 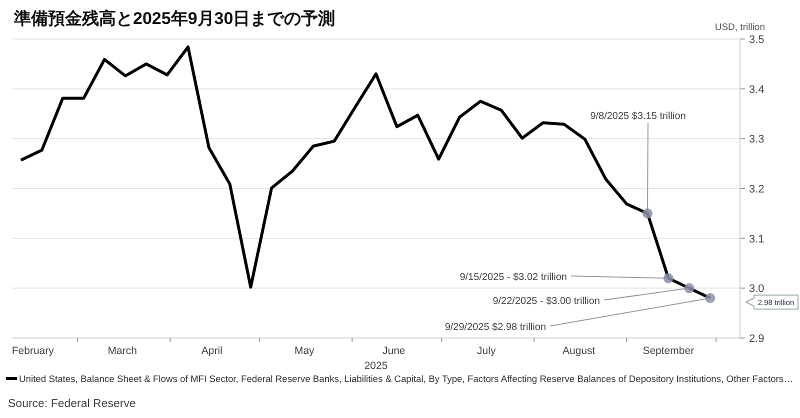 What do you see at coordinates (756, 289) in the screenshot?
I see `y-tick-label: 3.0` at bounding box center [756, 289].